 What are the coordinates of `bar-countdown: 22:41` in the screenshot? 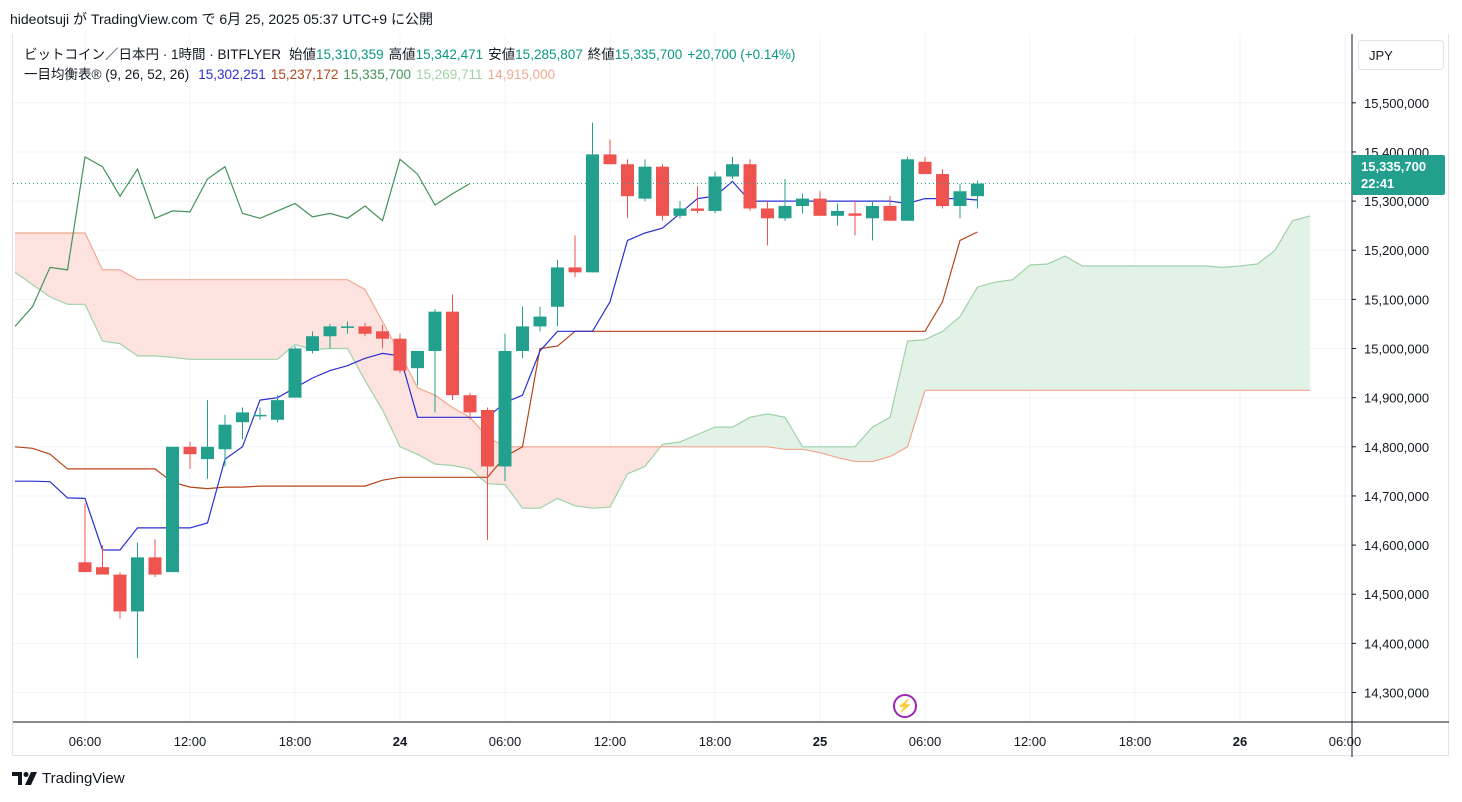 It's located at (1378, 183).